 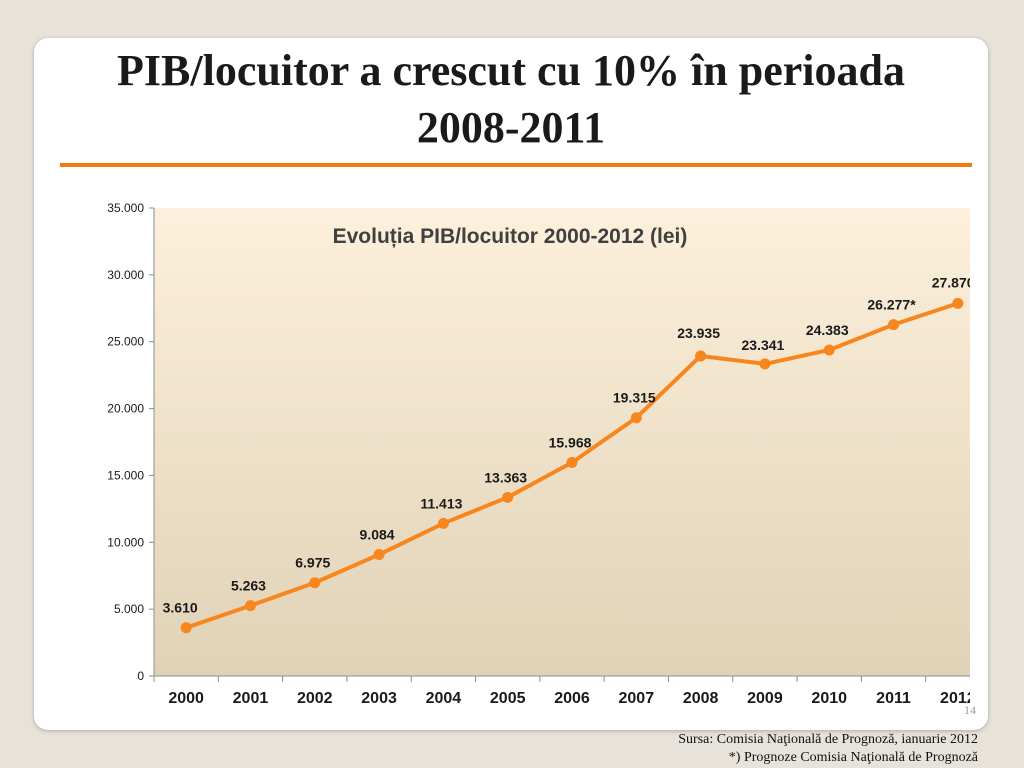 What do you see at coordinates (180, 608) in the screenshot?
I see `data-label: 3.610` at bounding box center [180, 608].